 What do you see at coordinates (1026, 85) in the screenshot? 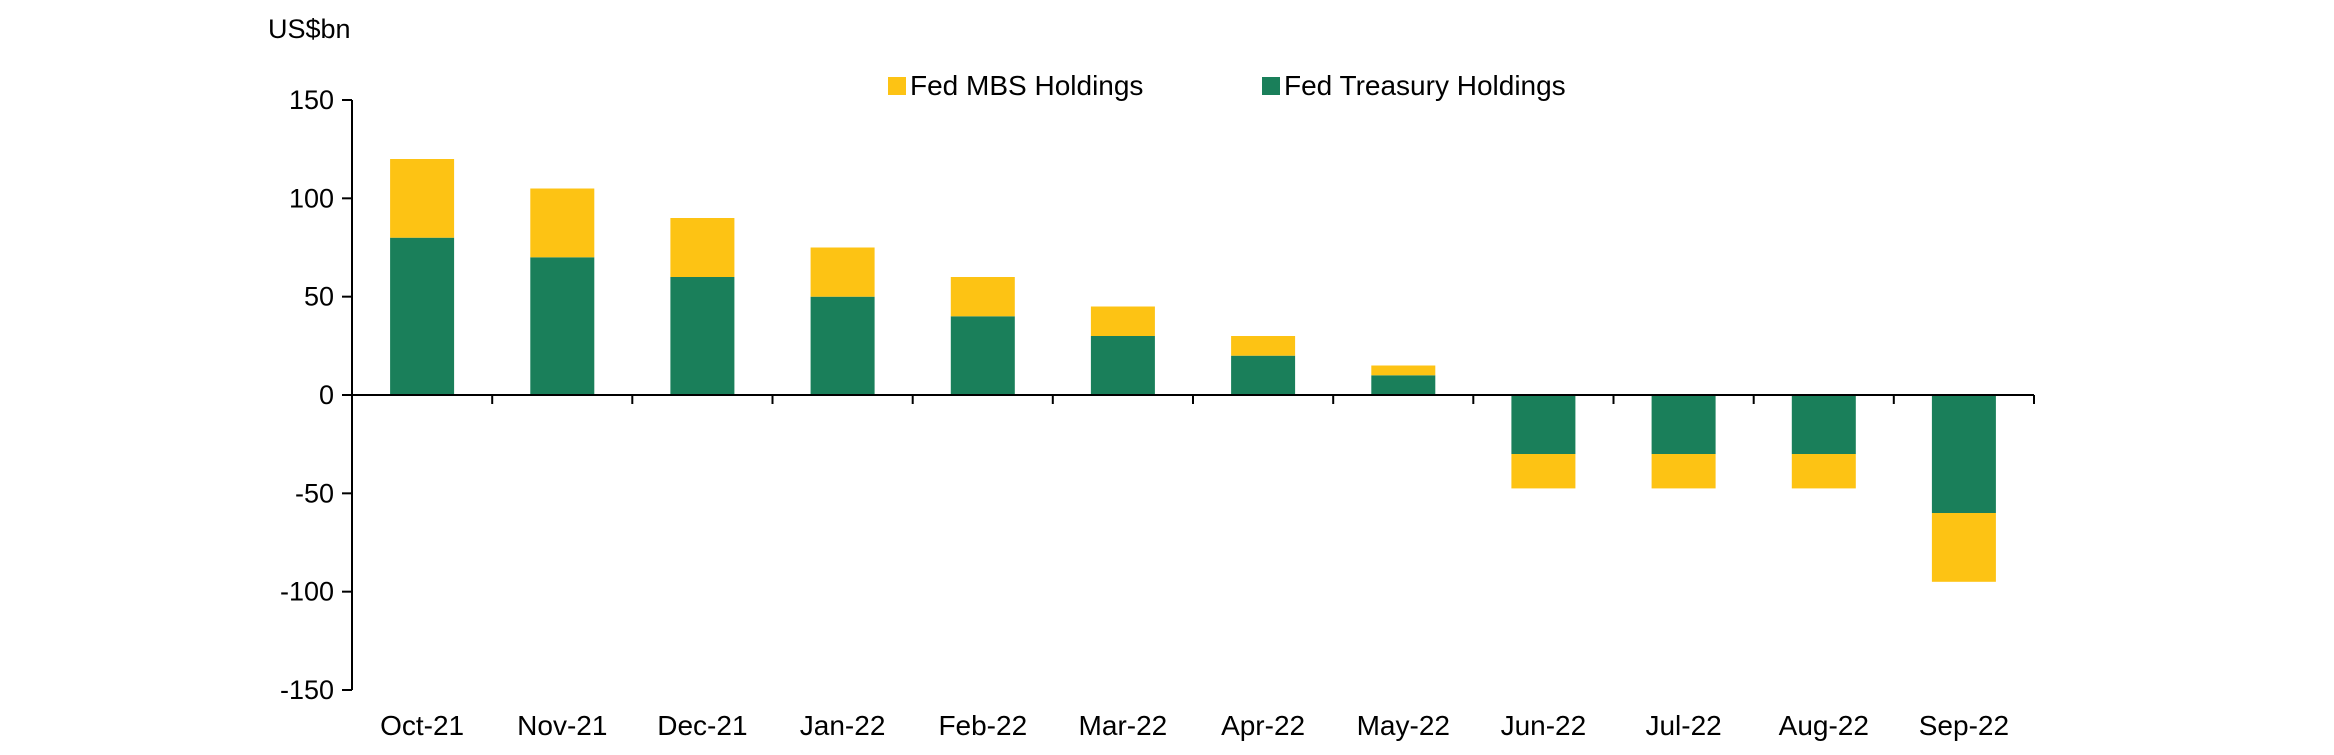
I see `legend-label-1: Fed MBS Holdings` at bounding box center [1026, 85].